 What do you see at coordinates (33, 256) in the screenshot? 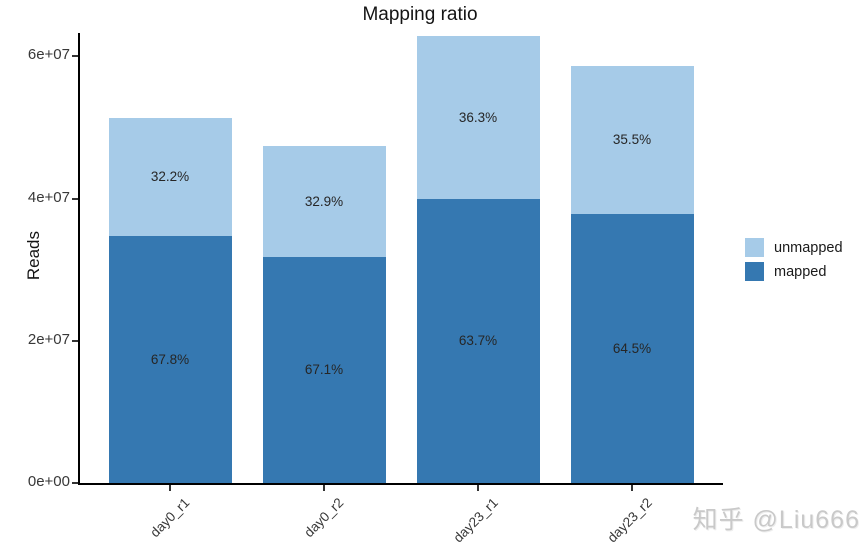
I see `y-axis-title: Reads` at bounding box center [33, 256].